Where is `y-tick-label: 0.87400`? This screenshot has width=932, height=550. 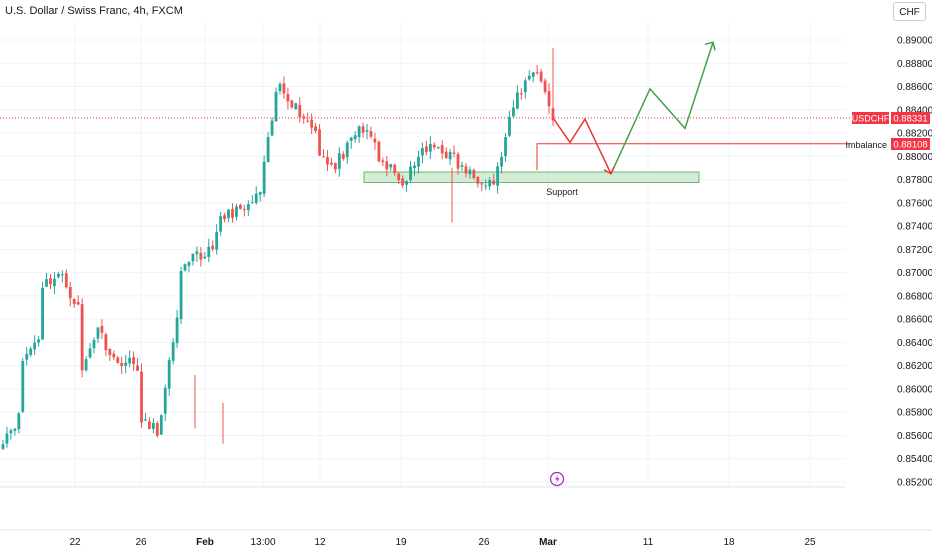
y-tick-label: 0.87400 is located at coordinates (914, 227).